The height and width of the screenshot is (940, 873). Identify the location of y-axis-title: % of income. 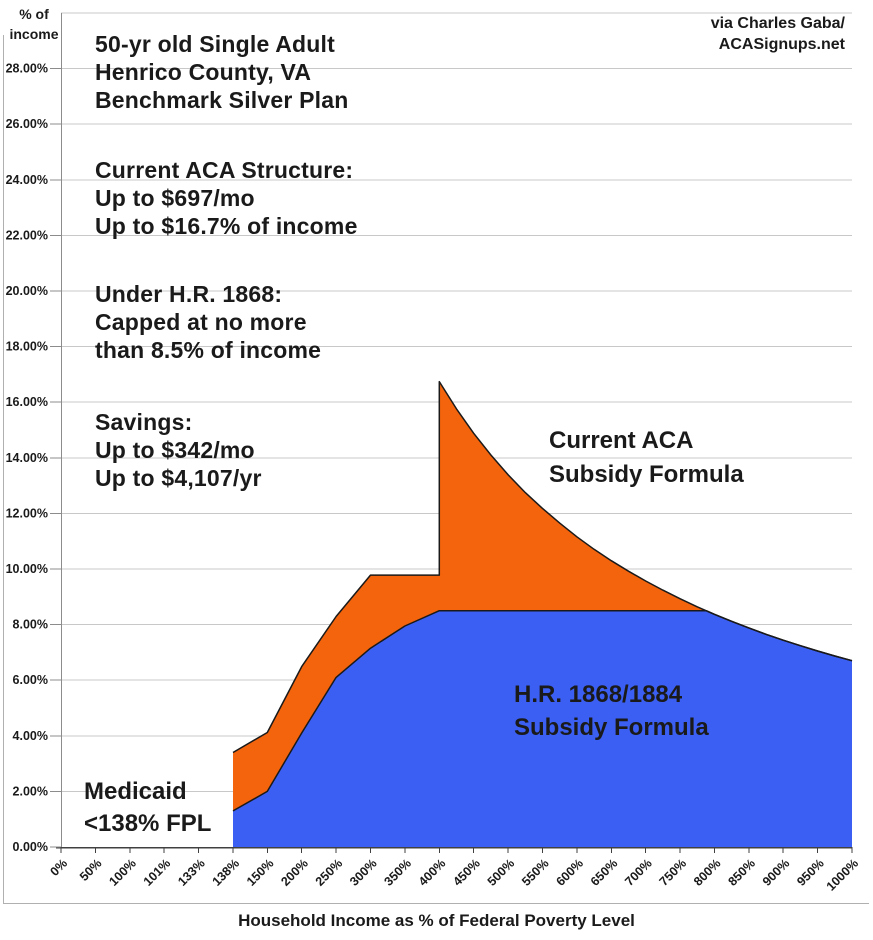
(34, 24).